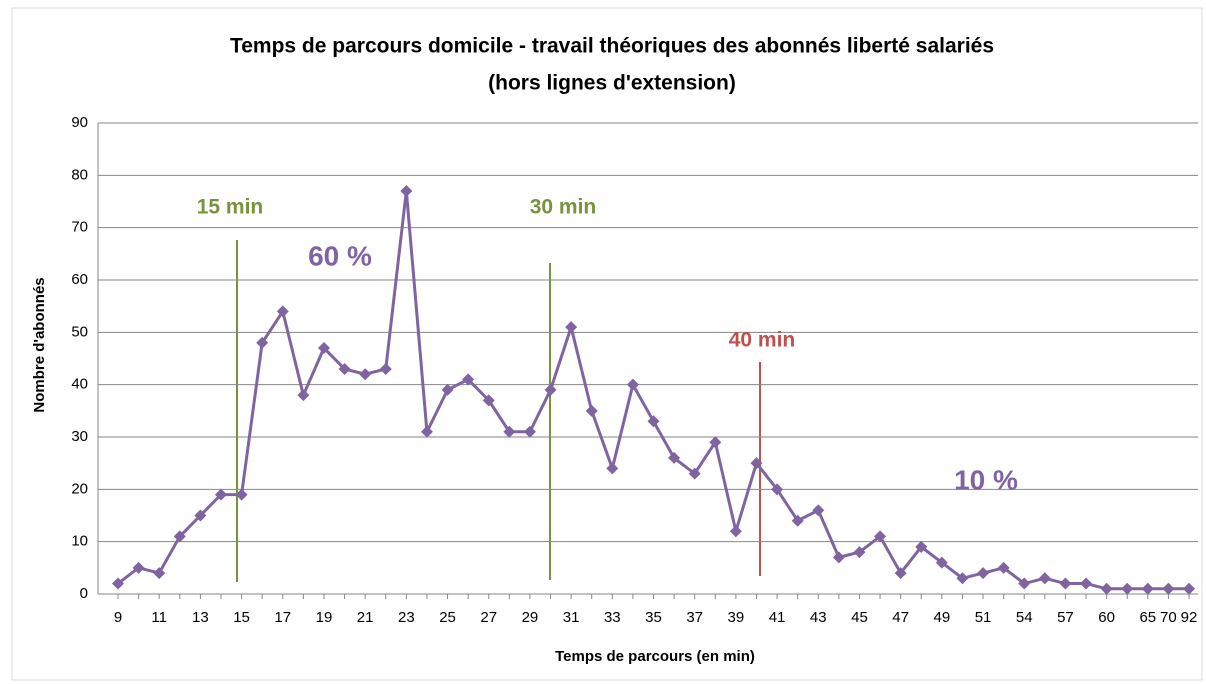  What do you see at coordinates (986, 479) in the screenshot?
I see `annotation: 10 %` at bounding box center [986, 479].